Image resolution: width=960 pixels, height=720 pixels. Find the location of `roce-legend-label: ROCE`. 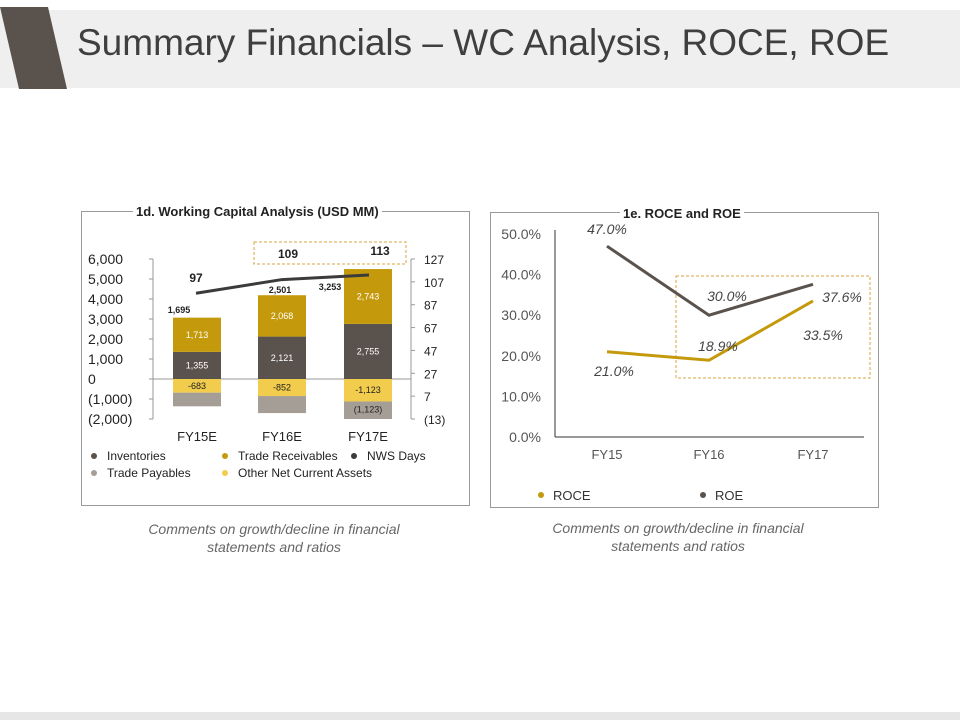

roce-legend-label: ROCE is located at coordinates (572, 495).